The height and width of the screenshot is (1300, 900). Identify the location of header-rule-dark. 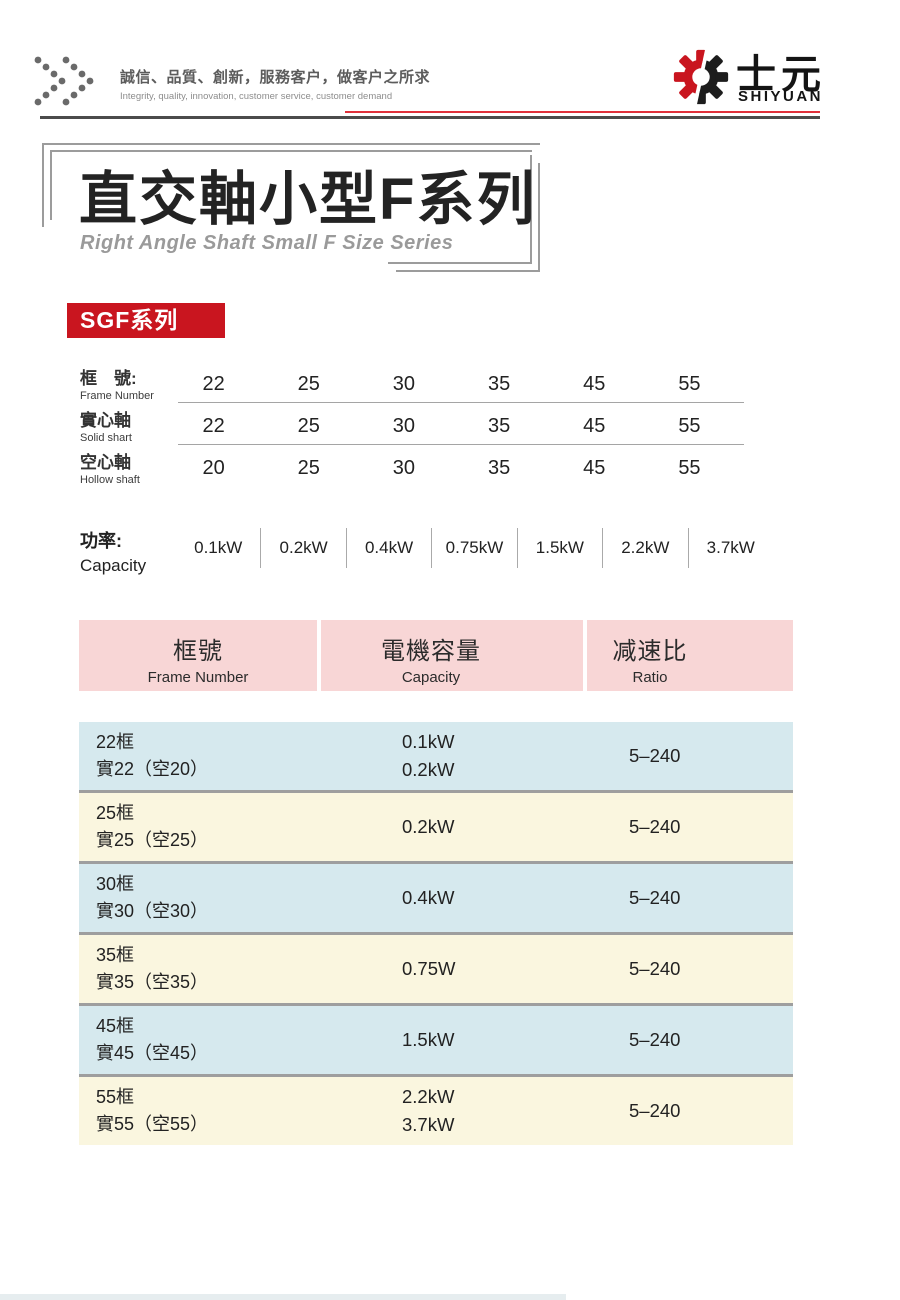
(430, 117).